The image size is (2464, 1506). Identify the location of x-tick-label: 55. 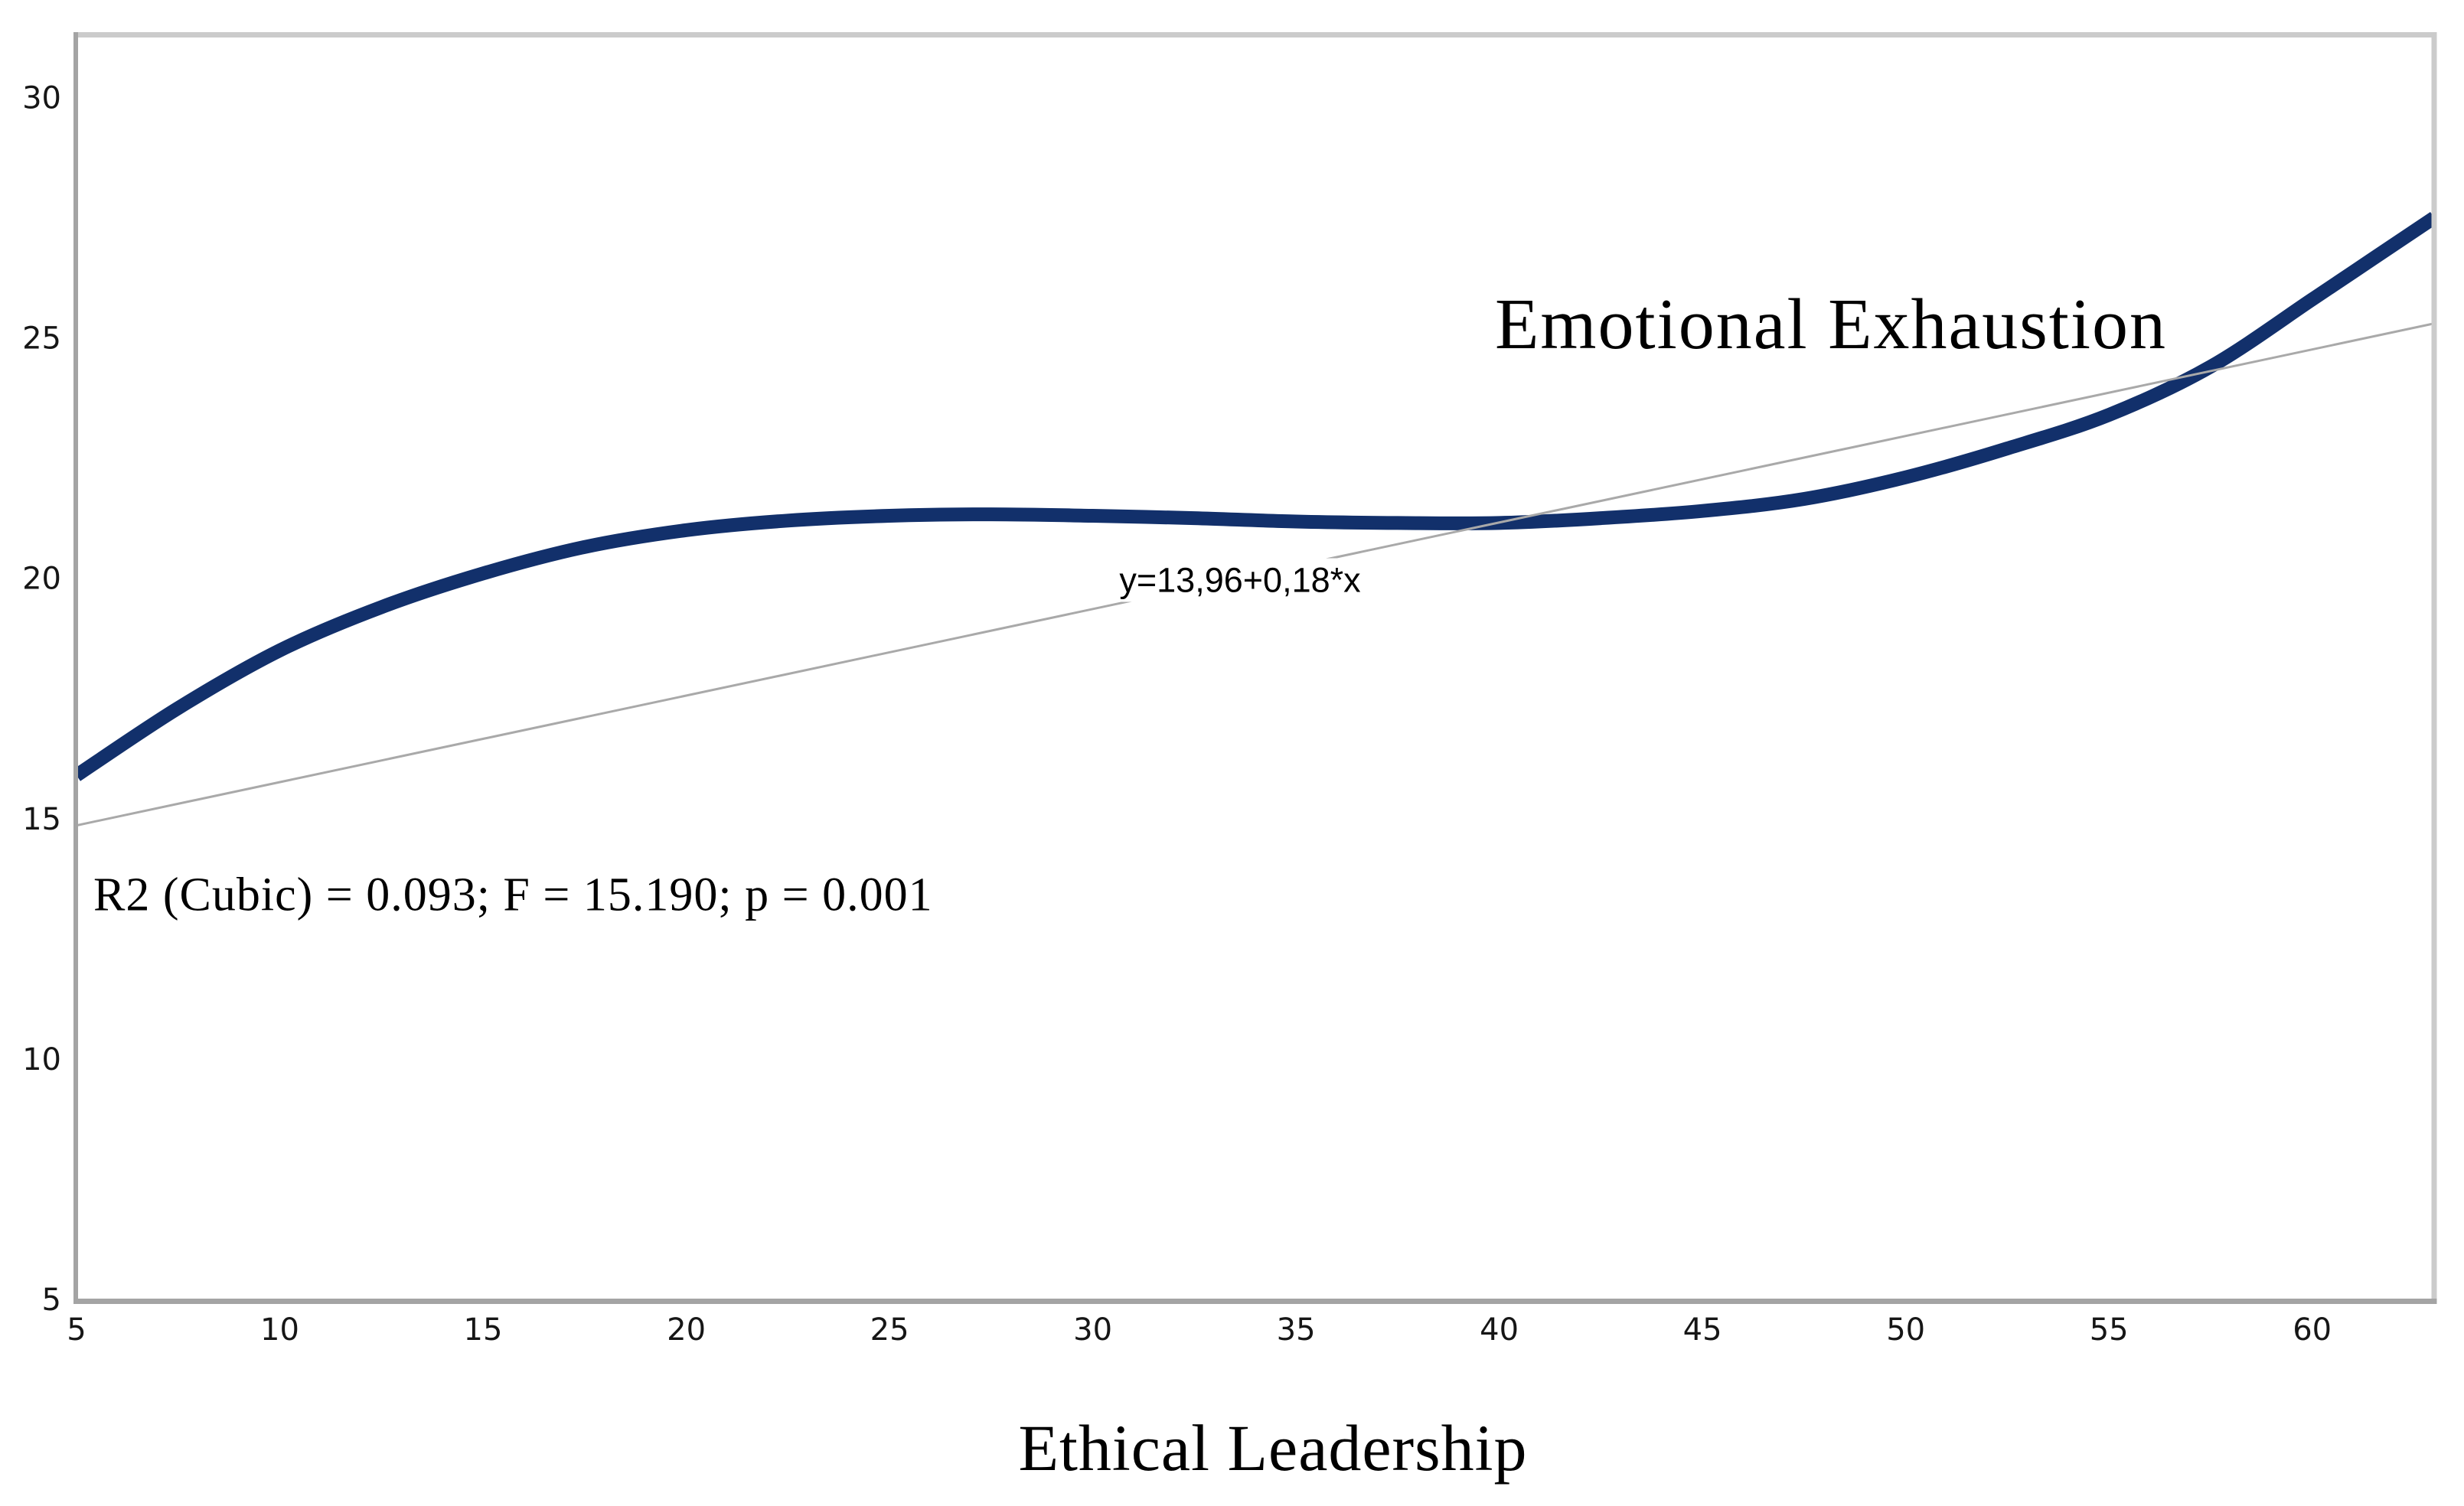
(2109, 1330).